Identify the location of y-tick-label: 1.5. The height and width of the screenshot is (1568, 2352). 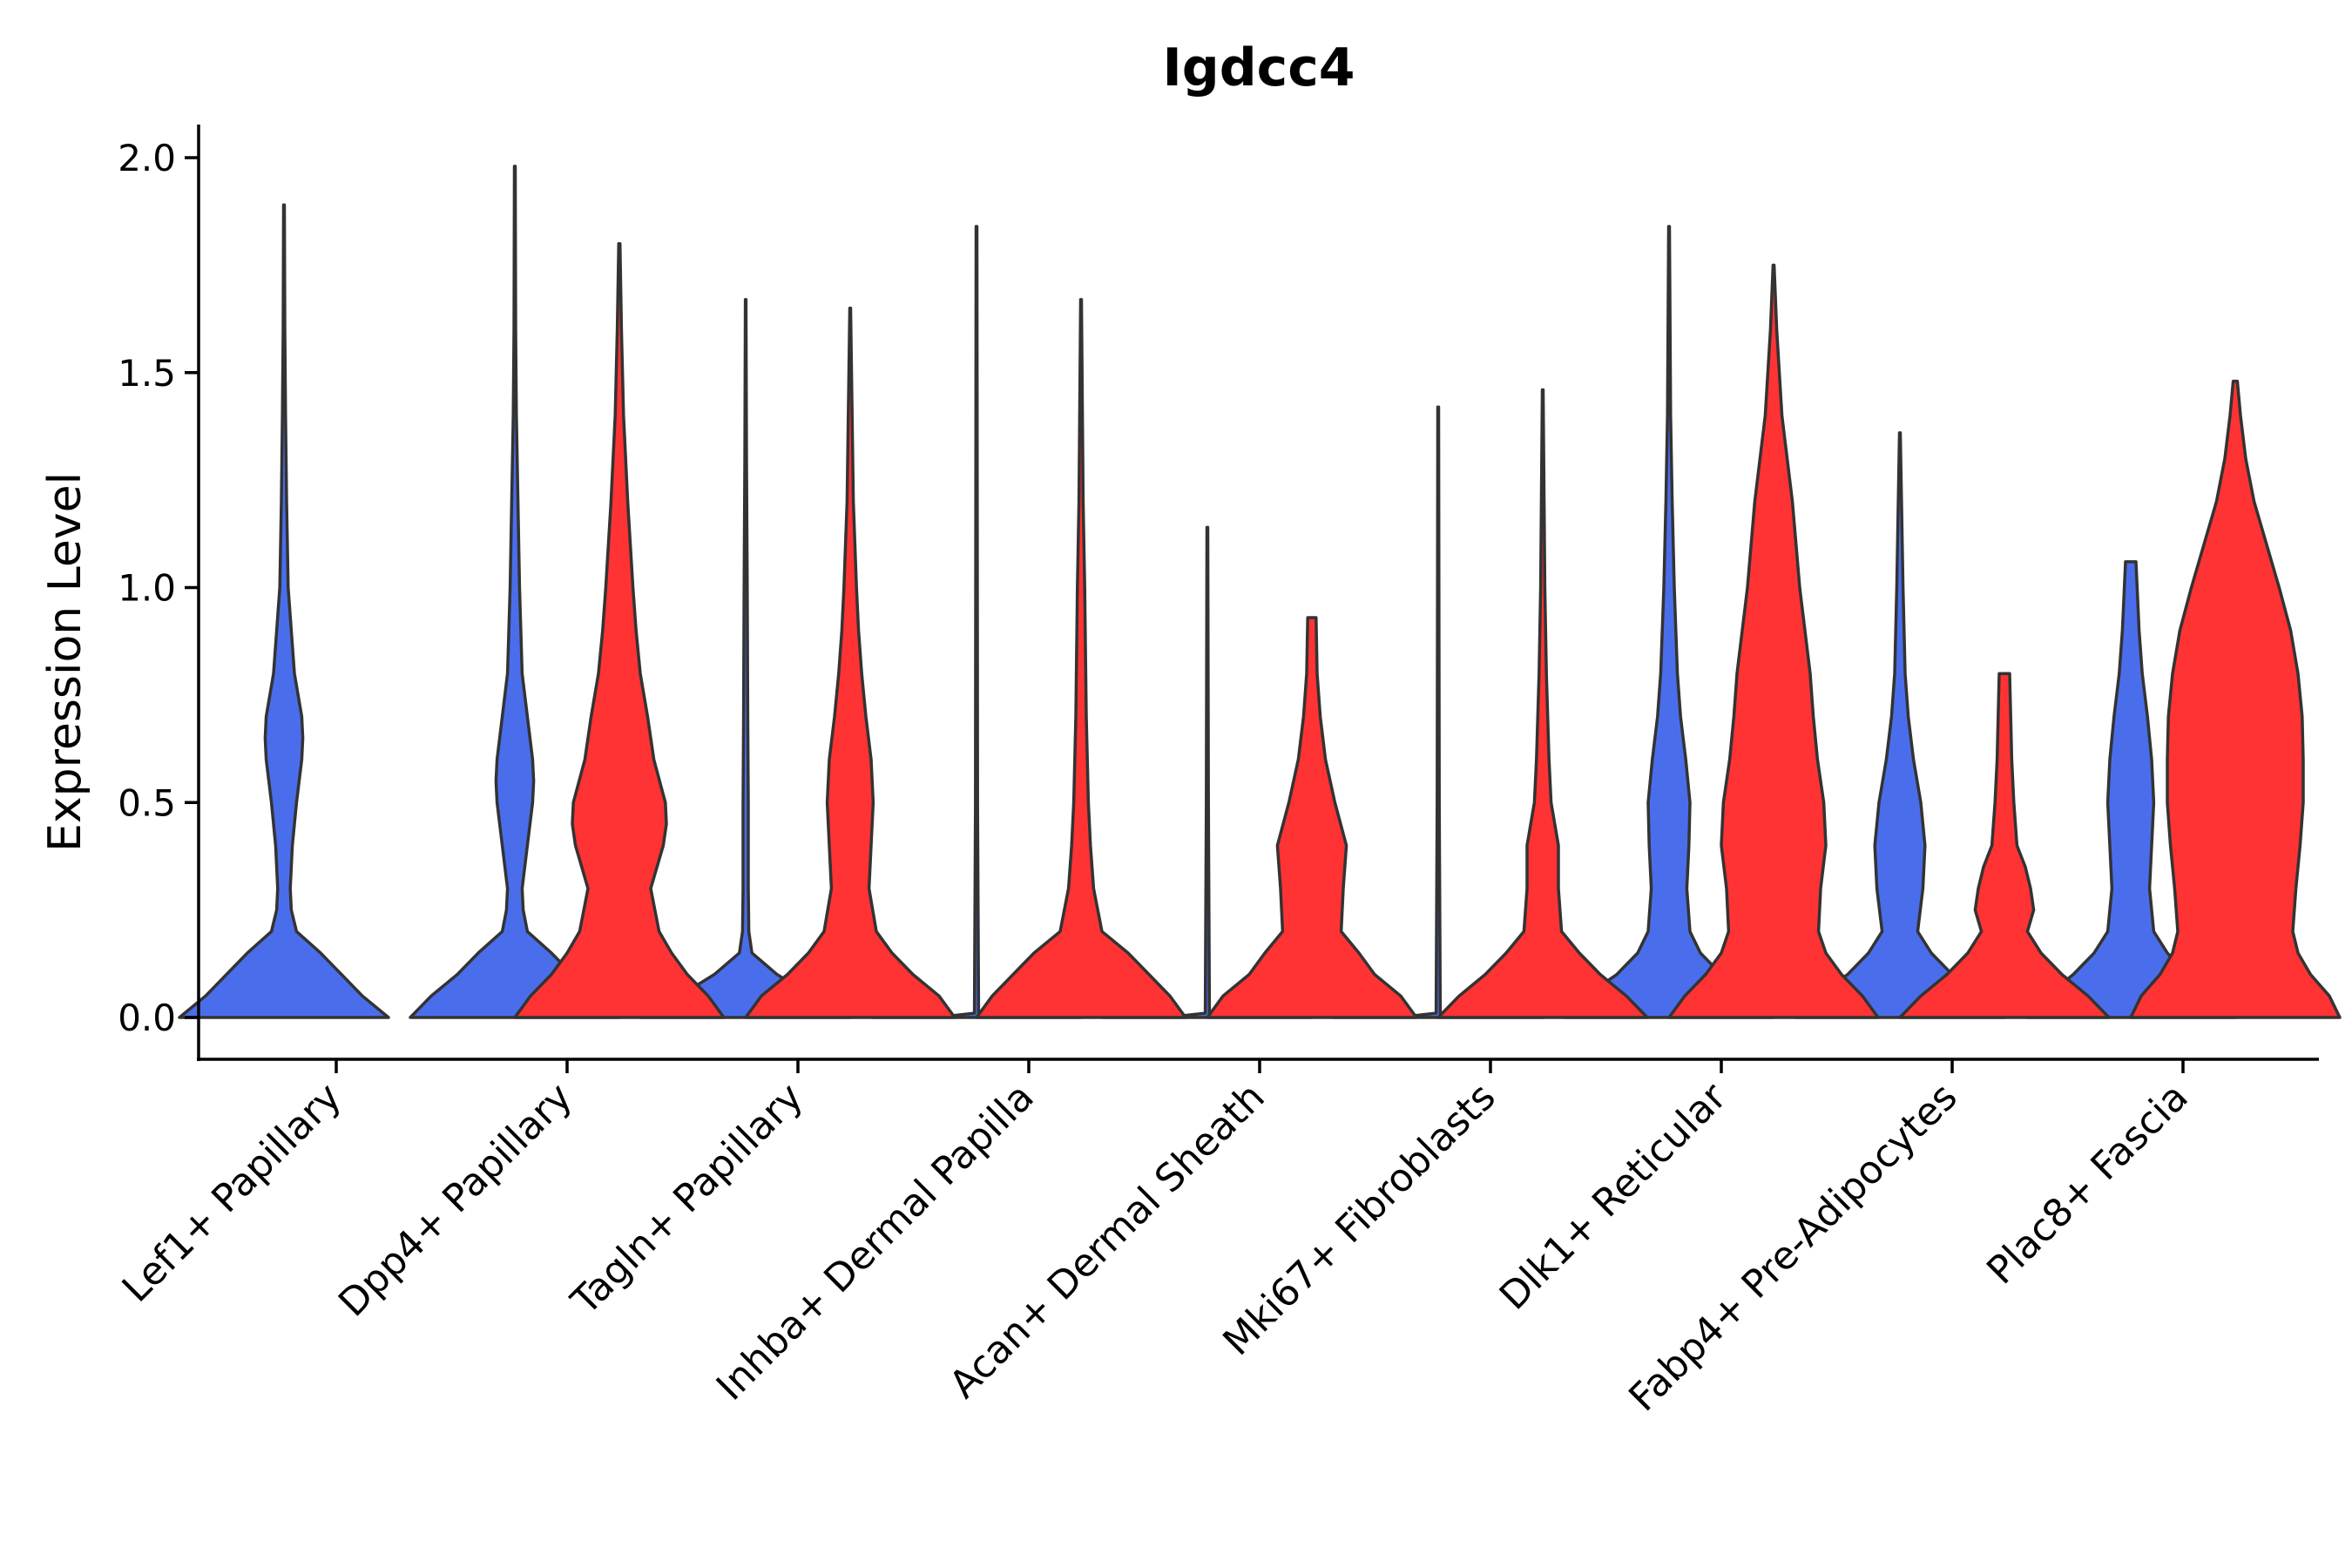
(147, 373).